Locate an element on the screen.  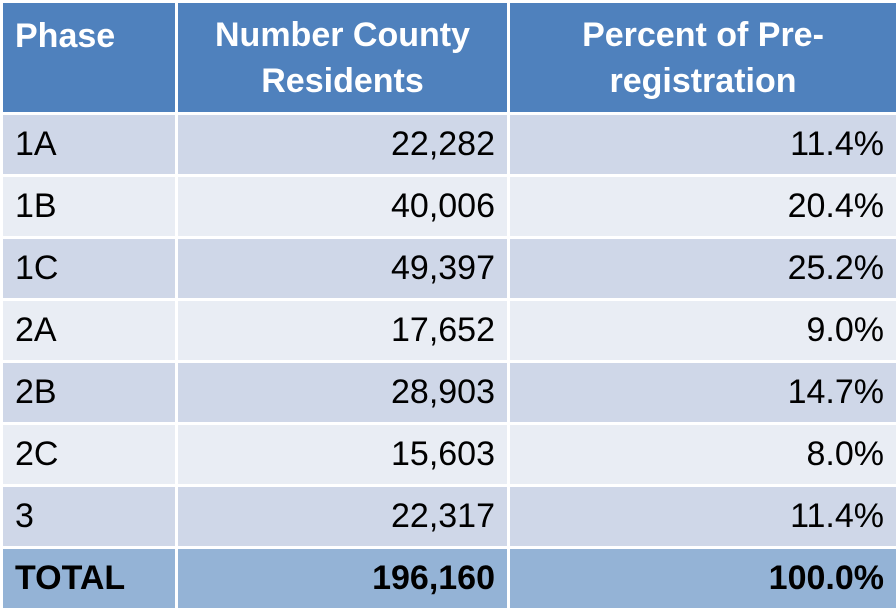
total-residents: 196,160 is located at coordinates (343, 579).